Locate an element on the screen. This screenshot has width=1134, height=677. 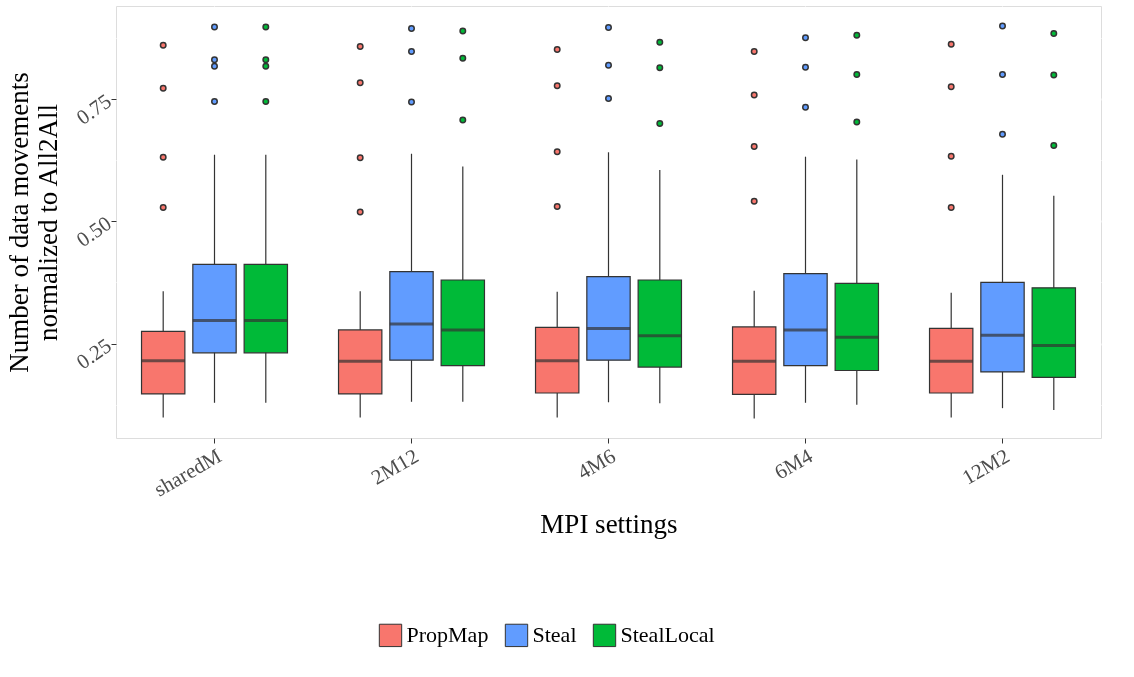
y-tick-label: 0.50 is located at coordinates (93, 231).